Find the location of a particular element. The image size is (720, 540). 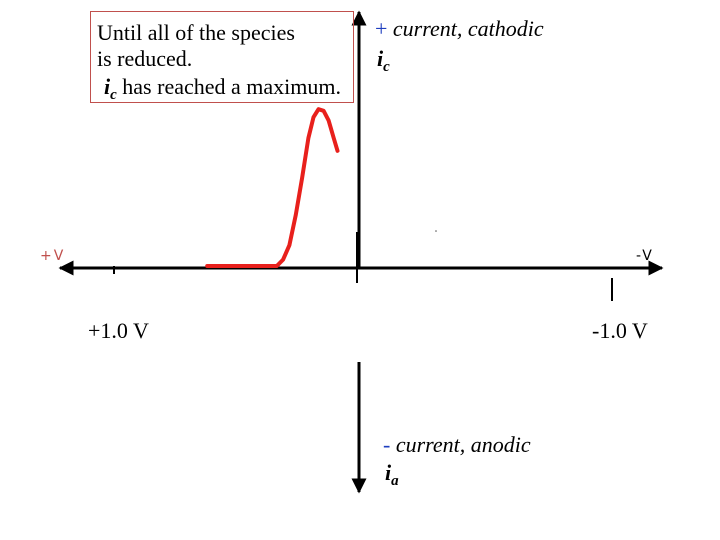

callout-line-2: is reduced. is located at coordinates (145, 58).